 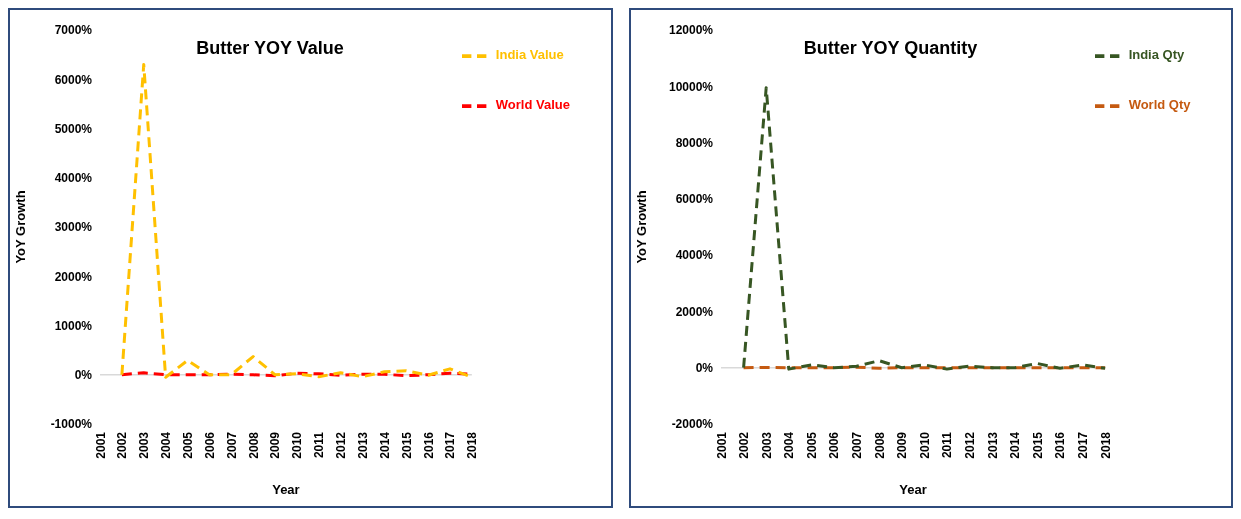 I want to click on legend-label: World Qty, so click(x=1159, y=104).